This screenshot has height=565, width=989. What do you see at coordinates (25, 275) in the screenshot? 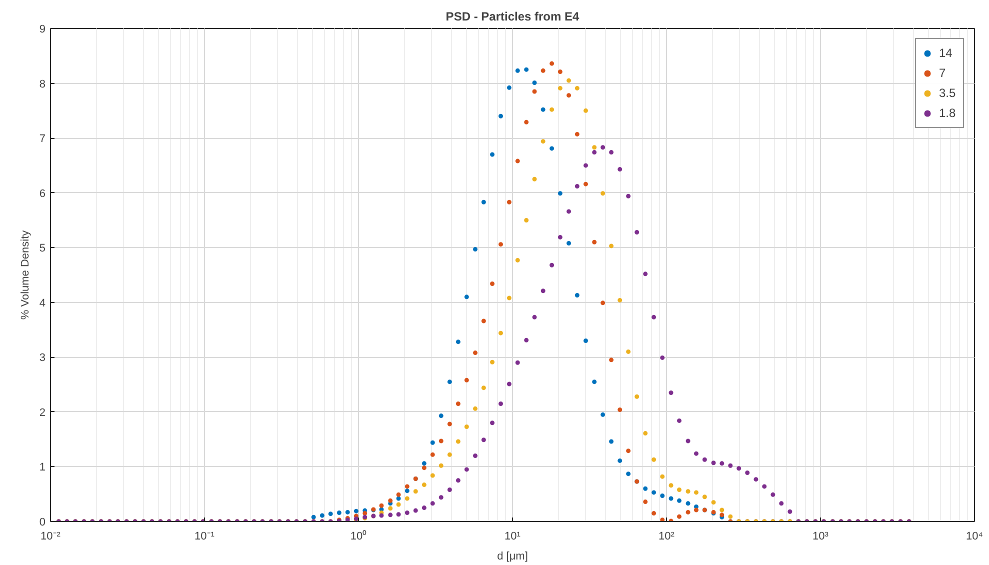
I see `y-axis-title: % Volume Density` at bounding box center [25, 275].